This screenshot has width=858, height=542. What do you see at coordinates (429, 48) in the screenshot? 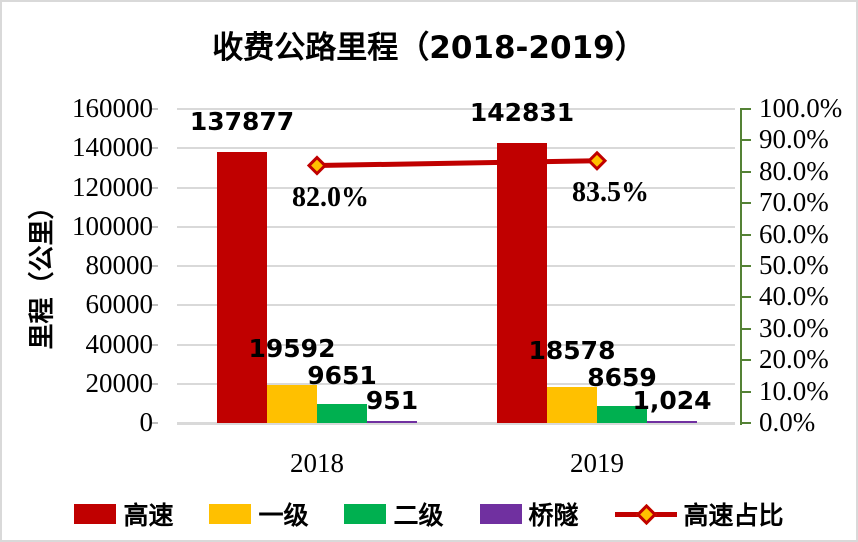
I see `chart-title: 收费公路里程（2018-2019）` at bounding box center [429, 48].